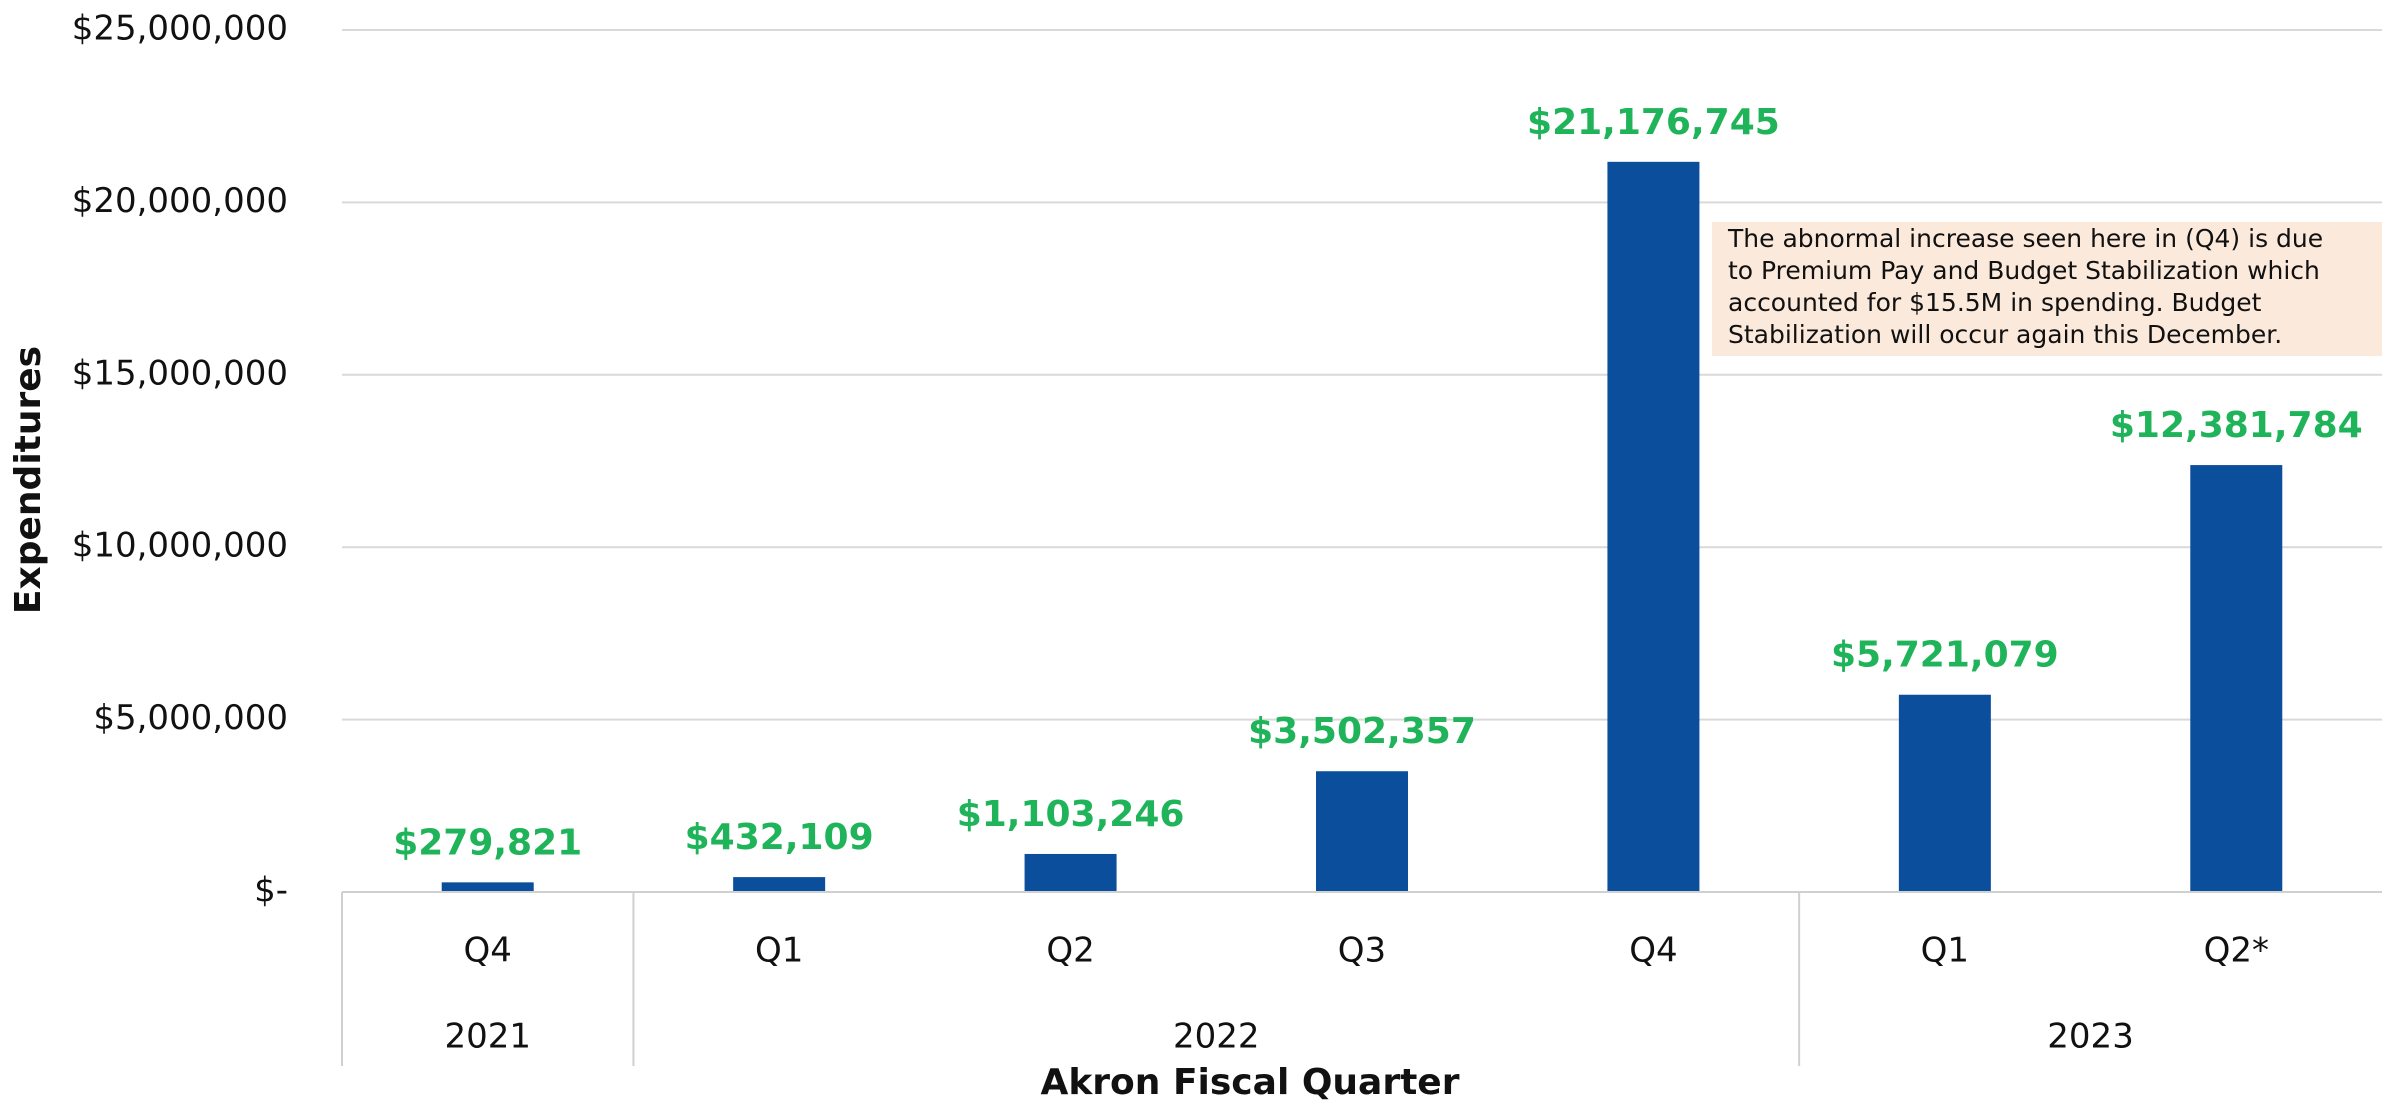 This screenshot has width=2382, height=1103. I want to click on x-tick-label: Q3, so click(1362, 951).